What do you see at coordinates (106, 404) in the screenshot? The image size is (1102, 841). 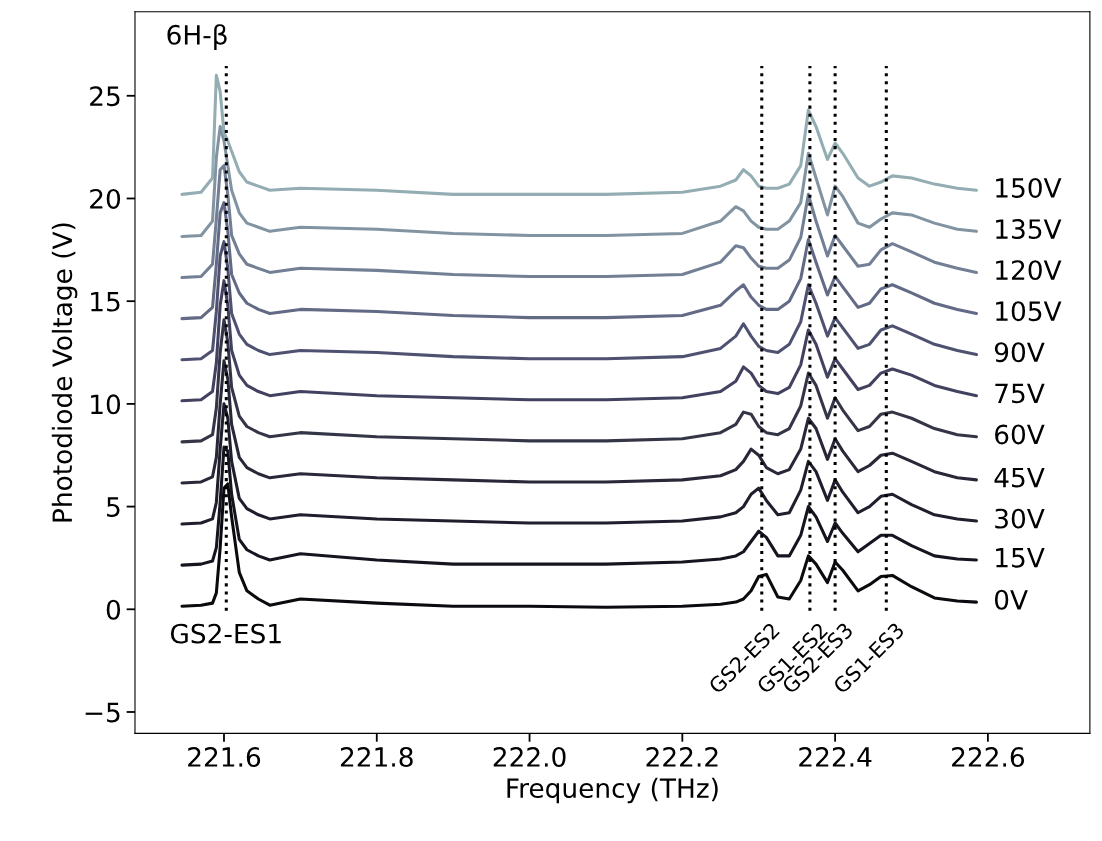 I see `y-tick-label: 10` at bounding box center [106, 404].